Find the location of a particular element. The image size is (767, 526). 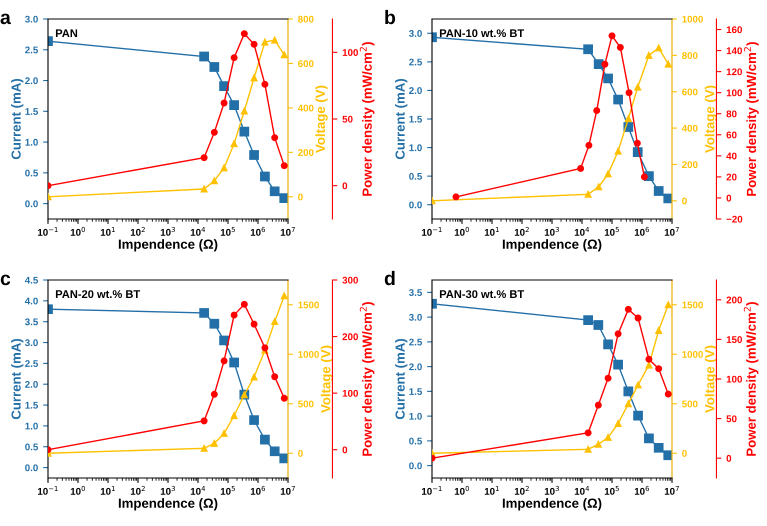

y3-tick-label: −20 is located at coordinates (734, 219).